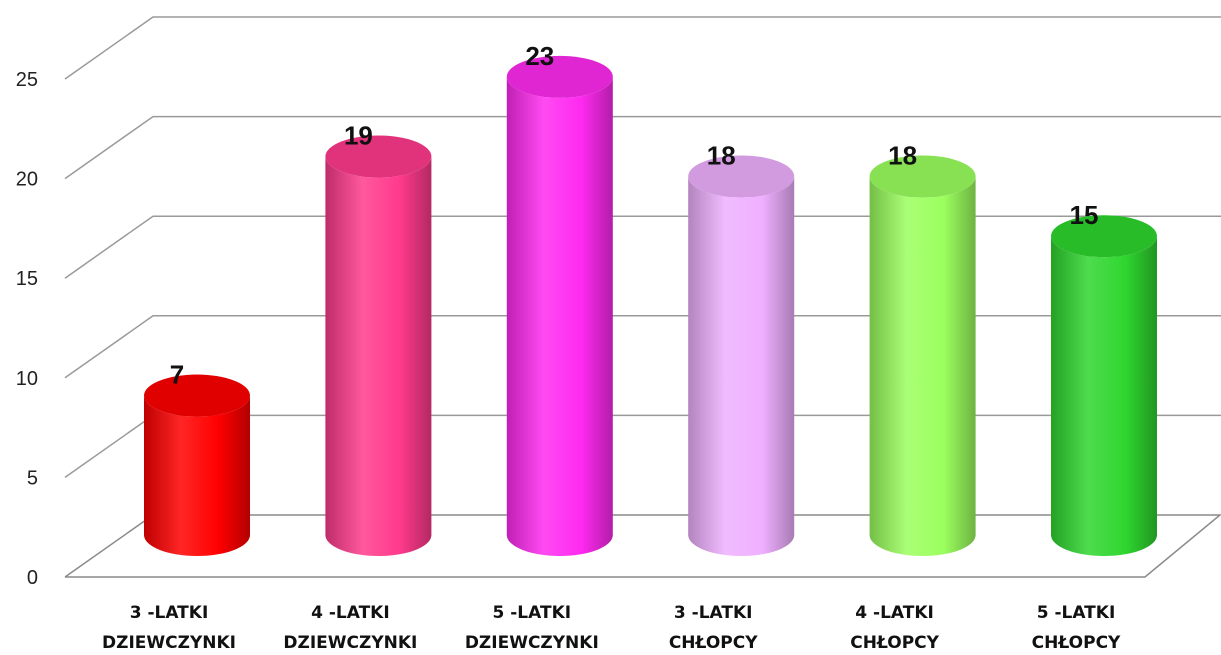  Describe the element at coordinates (539, 56) in the screenshot. I see `data-label: 23` at that location.